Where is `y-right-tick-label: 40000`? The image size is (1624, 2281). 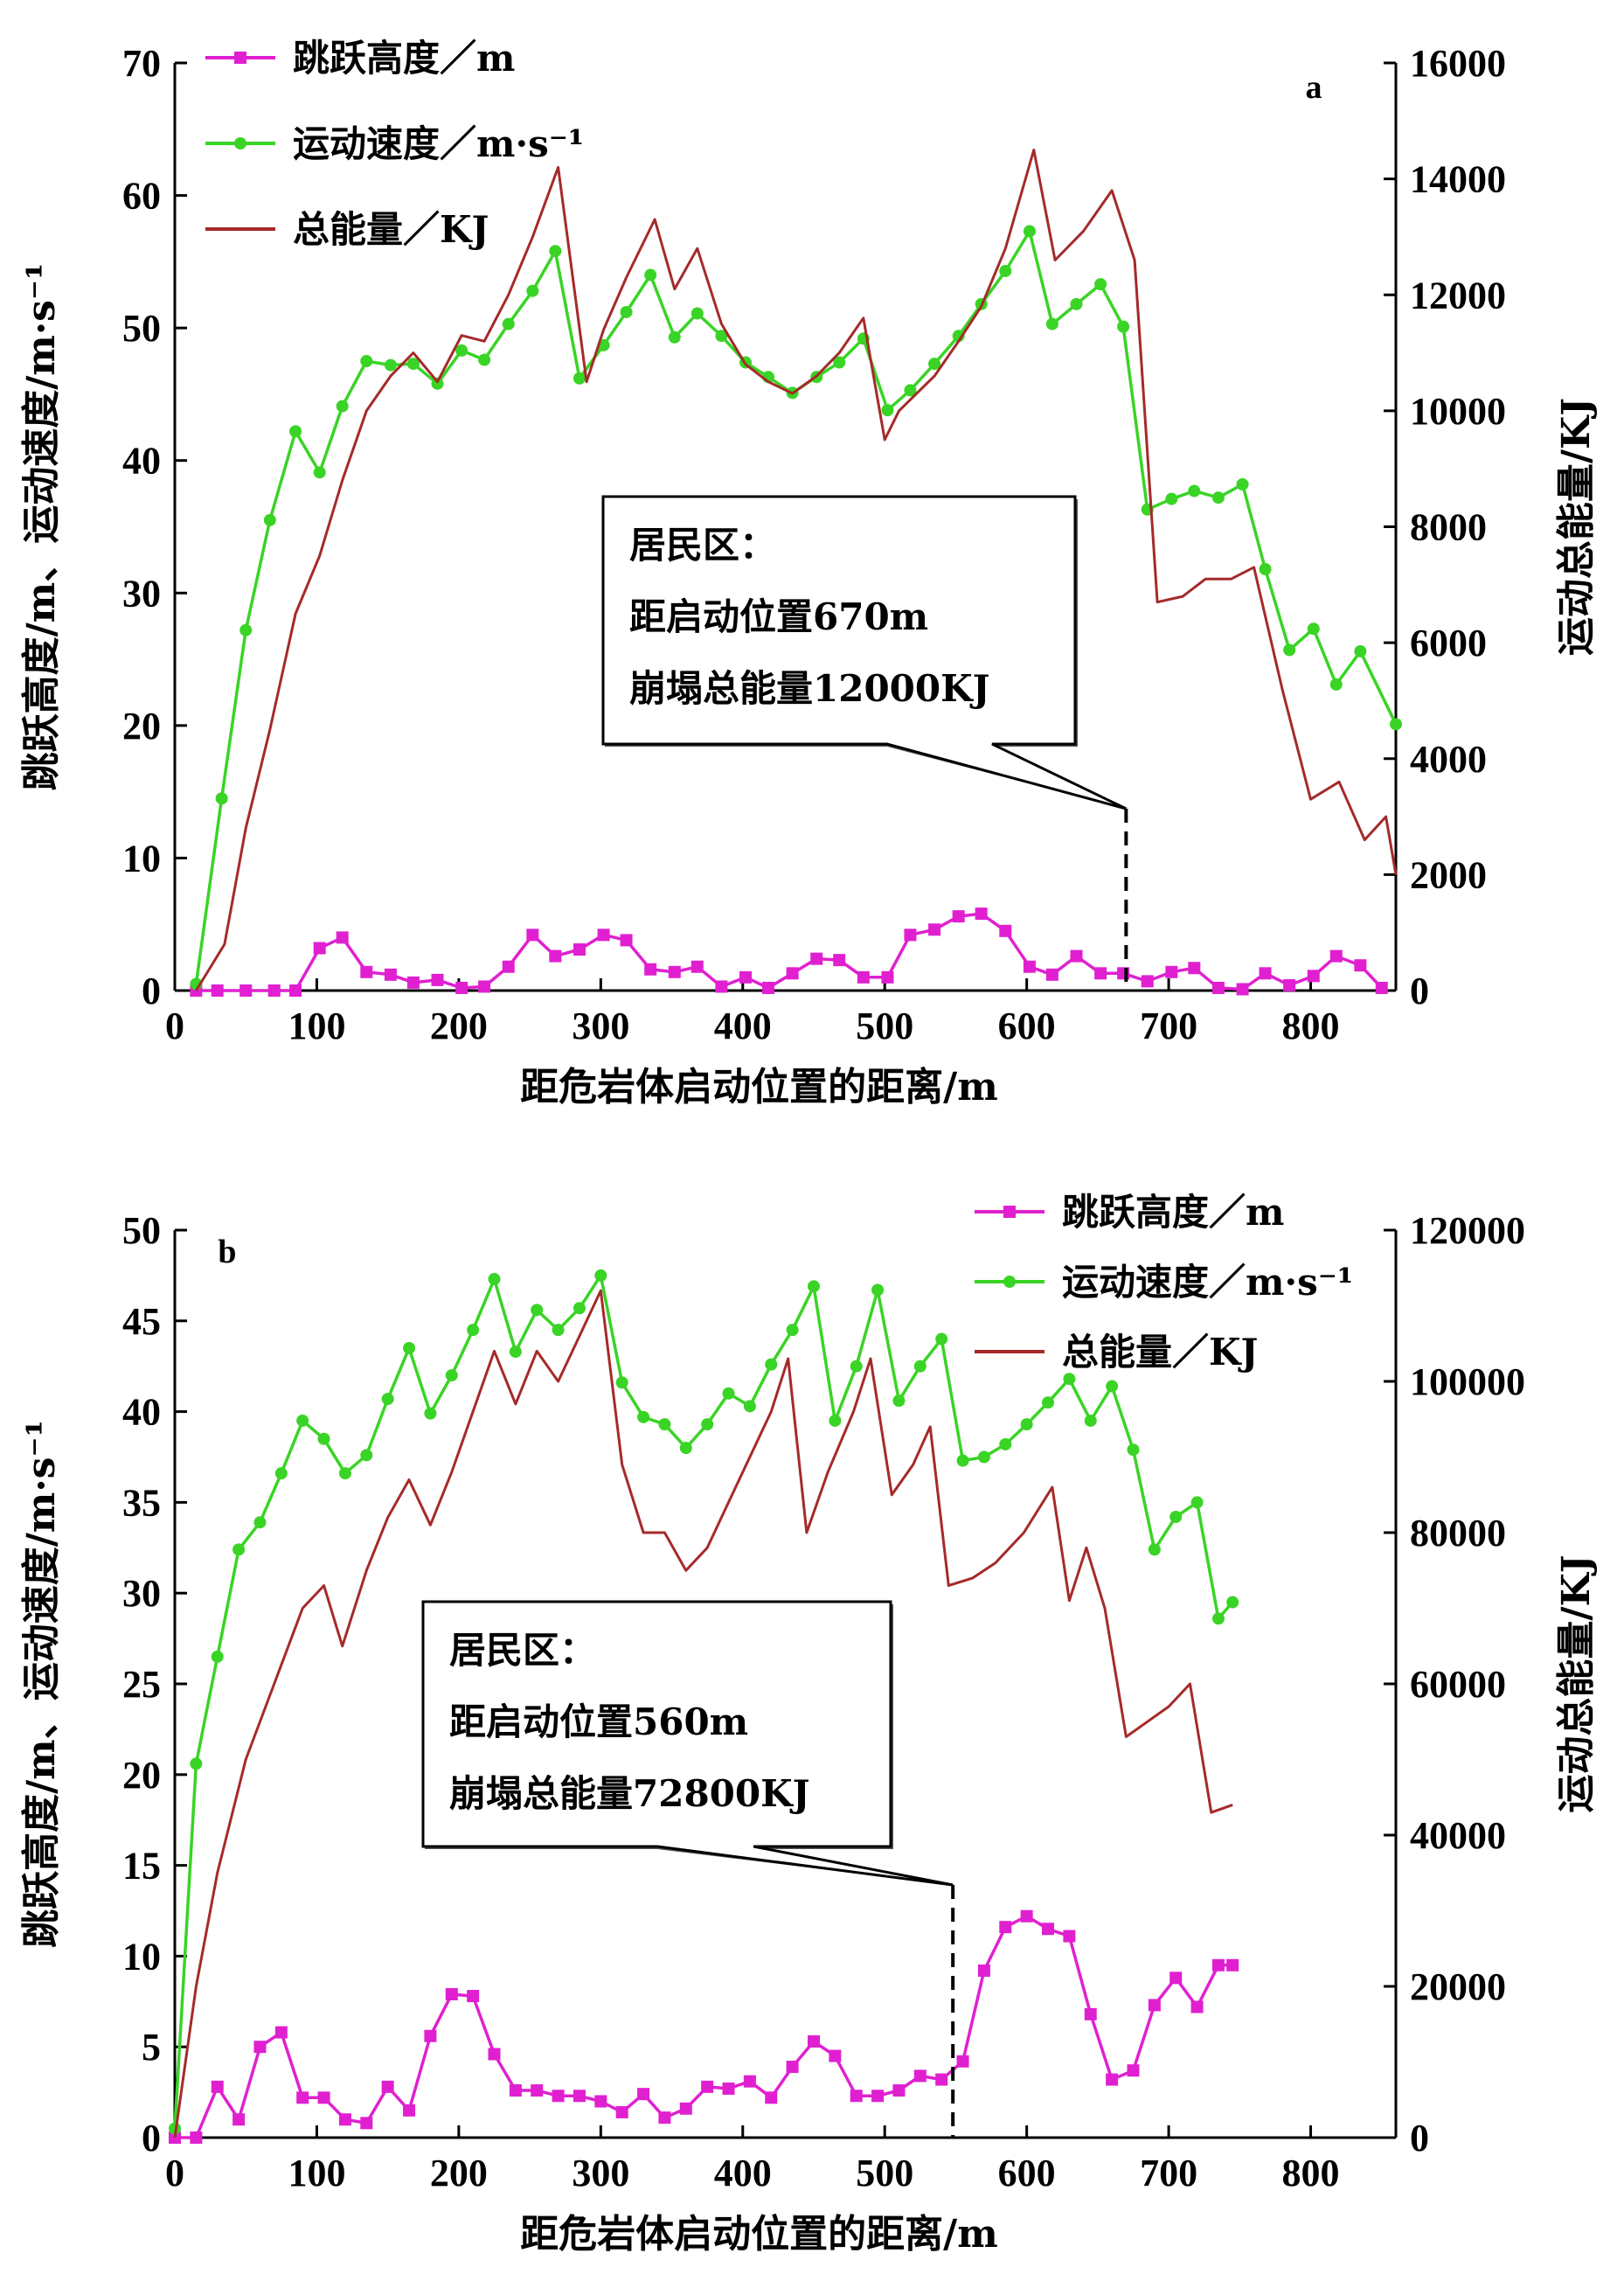
y-right-tick-label: 40000 is located at coordinates (1458, 1835).